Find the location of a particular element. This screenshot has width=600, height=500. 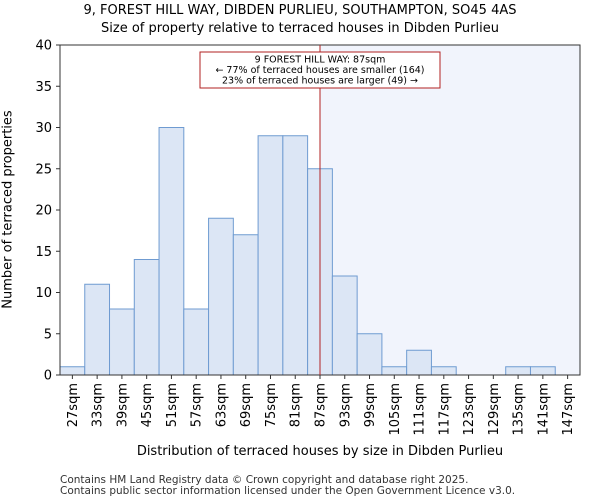

x-tick-label: 69sqm is located at coordinates (246, 405).